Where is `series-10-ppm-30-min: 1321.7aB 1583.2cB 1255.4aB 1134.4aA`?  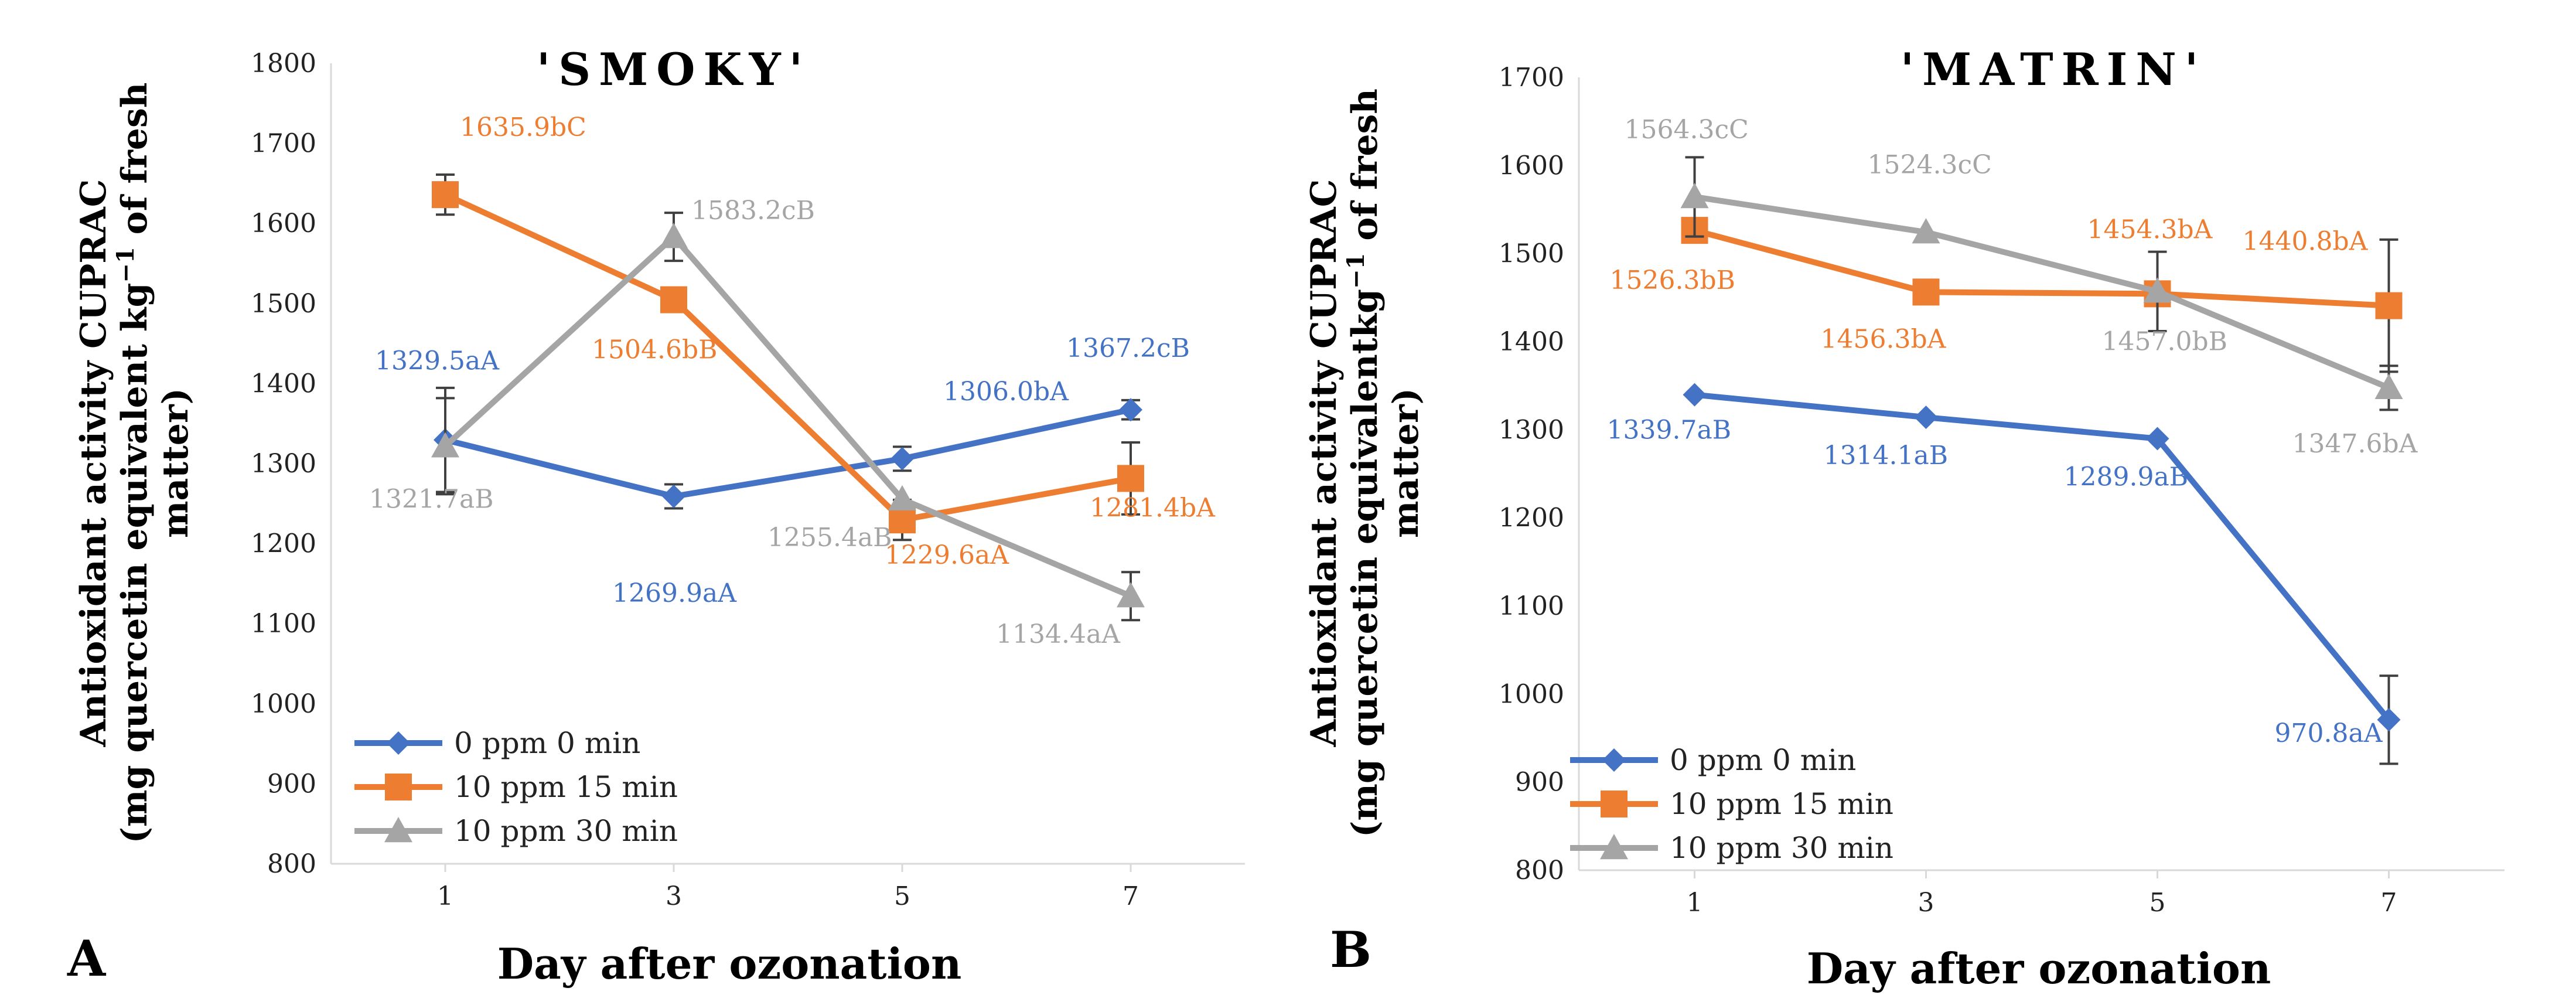 series-10-ppm-30-min: 1321.7aB 1583.2cB 1255.4aB 1134.4aA is located at coordinates (757, 422).